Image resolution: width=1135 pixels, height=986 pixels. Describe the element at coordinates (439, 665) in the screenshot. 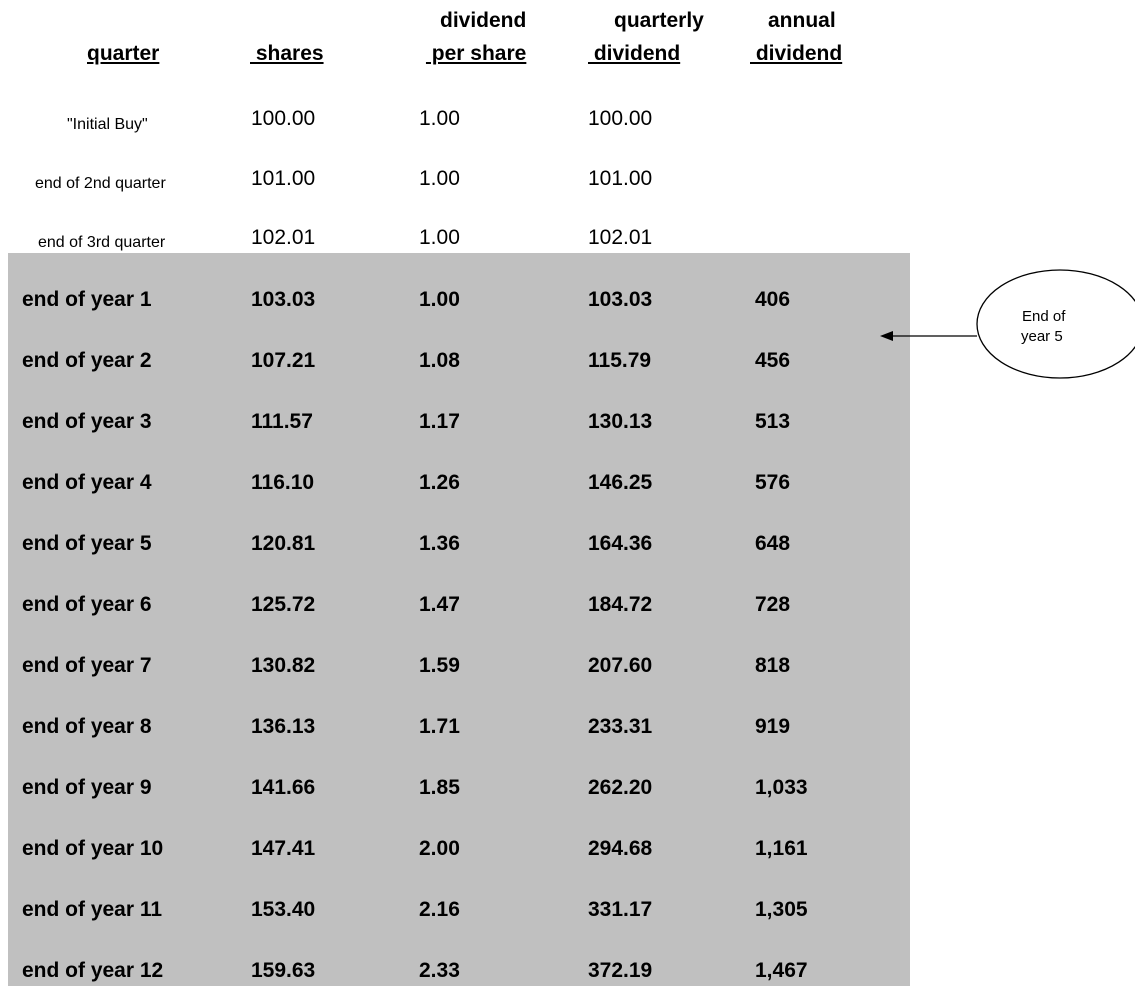

I see `dividend-per-share-value: 1.59` at that location.